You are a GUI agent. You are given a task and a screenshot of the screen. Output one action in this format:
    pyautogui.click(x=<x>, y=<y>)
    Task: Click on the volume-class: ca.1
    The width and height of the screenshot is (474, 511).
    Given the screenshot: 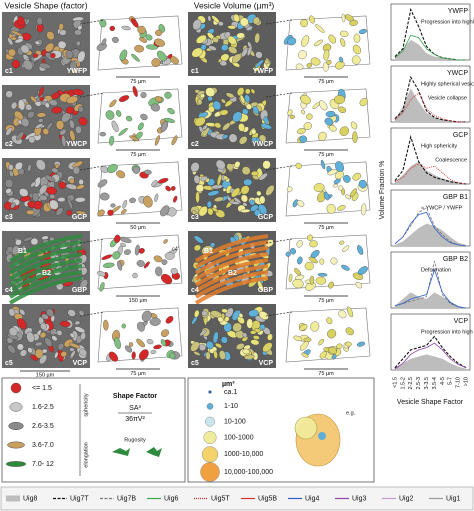 What is the action you would take?
    pyautogui.click(x=230, y=392)
    